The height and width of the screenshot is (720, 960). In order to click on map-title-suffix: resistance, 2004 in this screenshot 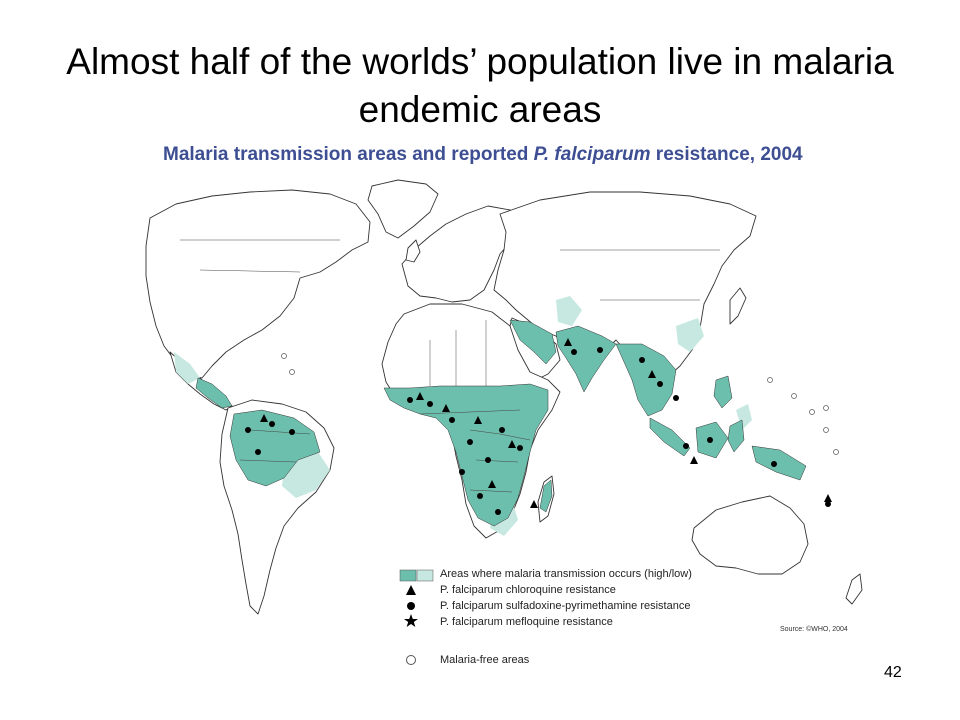, I will do `click(726, 154)`.